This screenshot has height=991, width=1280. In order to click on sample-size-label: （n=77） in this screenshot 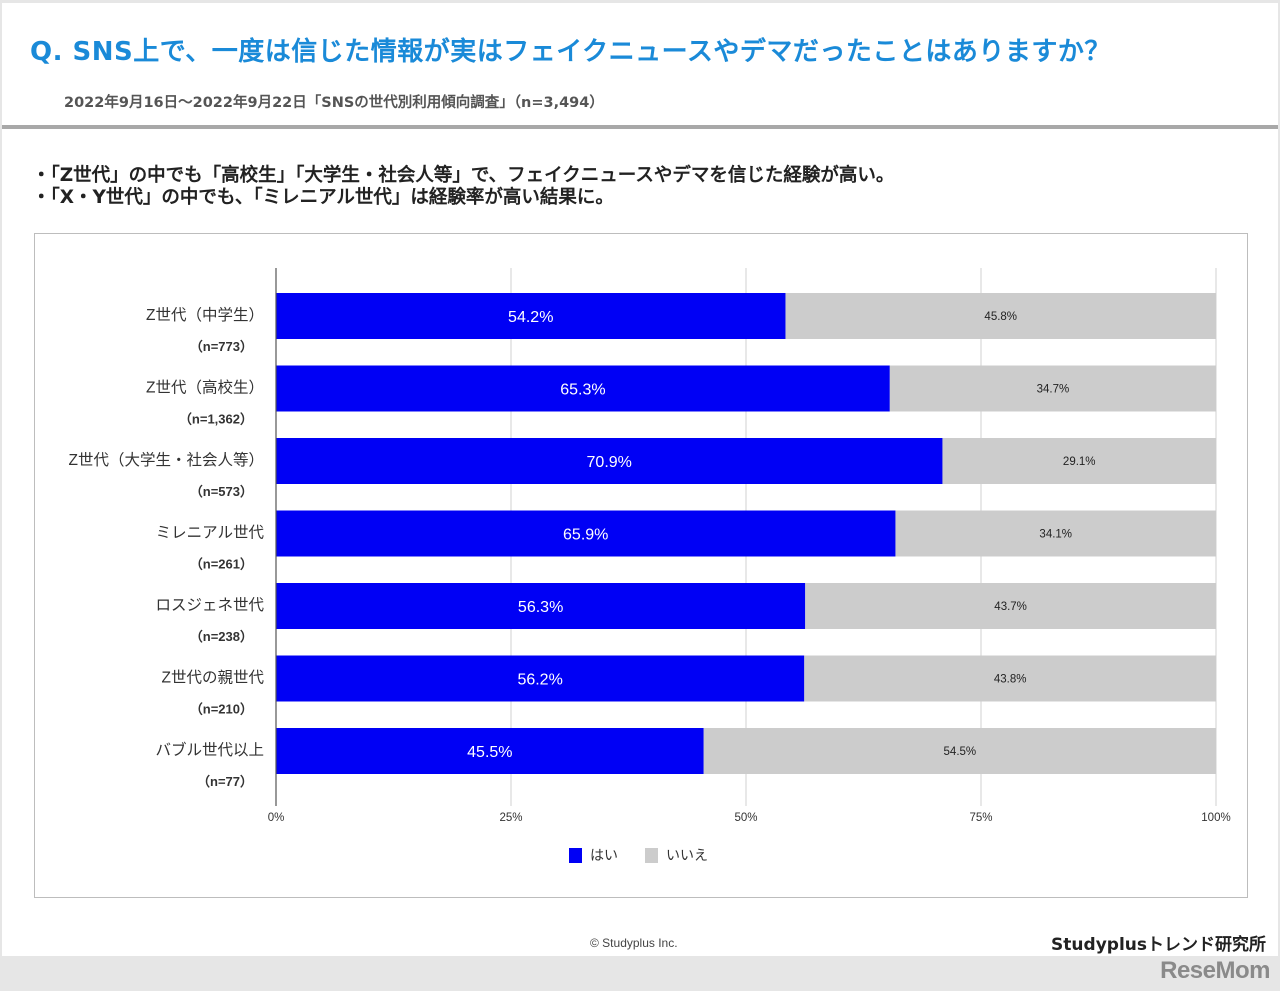, I will do `click(225, 781)`.